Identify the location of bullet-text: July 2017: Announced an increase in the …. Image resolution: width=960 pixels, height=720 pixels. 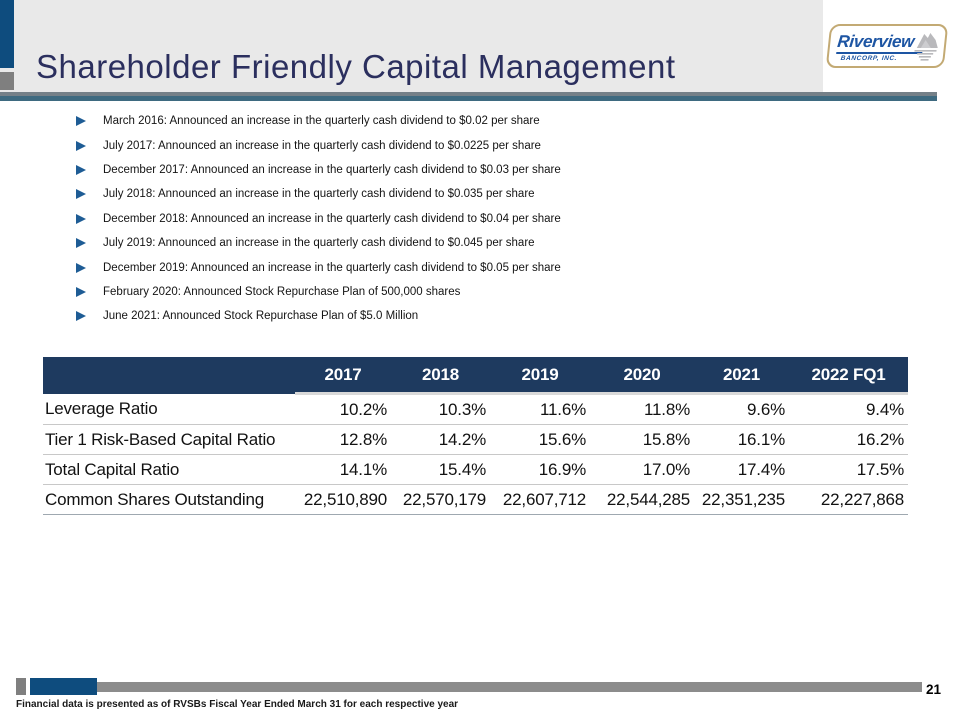
(322, 145).